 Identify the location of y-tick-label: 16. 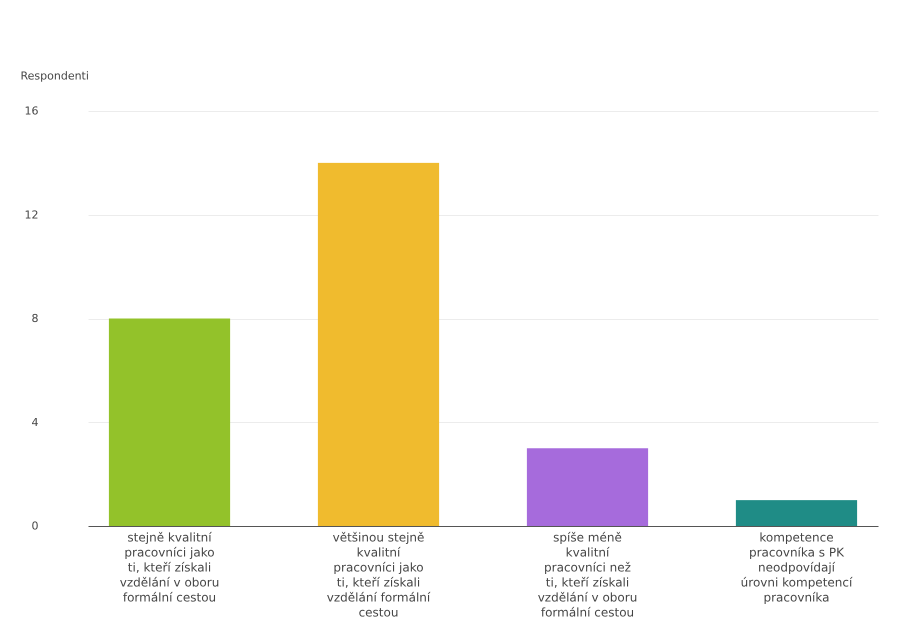
(31, 111).